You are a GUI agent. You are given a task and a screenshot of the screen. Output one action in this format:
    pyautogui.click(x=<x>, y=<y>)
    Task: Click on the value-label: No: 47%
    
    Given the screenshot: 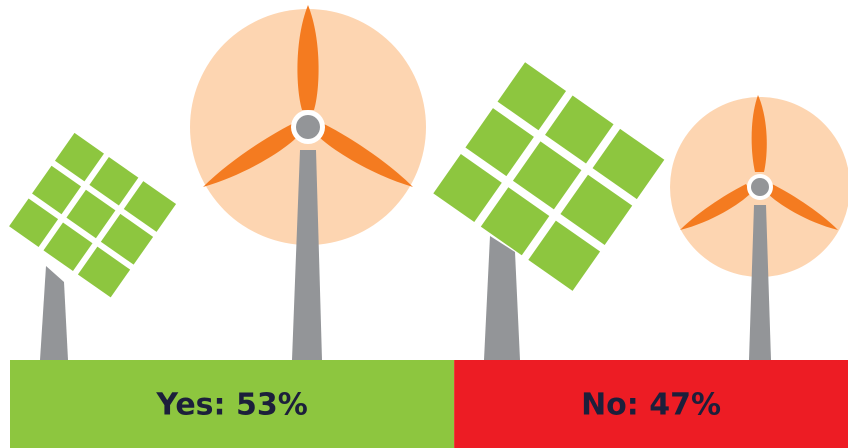 What is the action you would take?
    pyautogui.click(x=651, y=405)
    